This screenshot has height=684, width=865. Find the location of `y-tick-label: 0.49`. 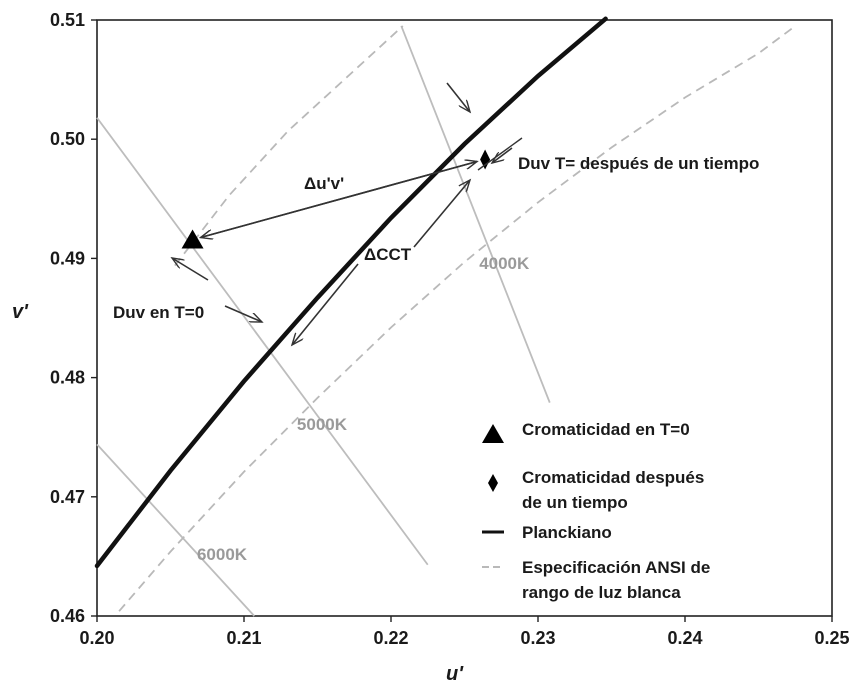

y-tick-label: 0.49 is located at coordinates (67, 258).